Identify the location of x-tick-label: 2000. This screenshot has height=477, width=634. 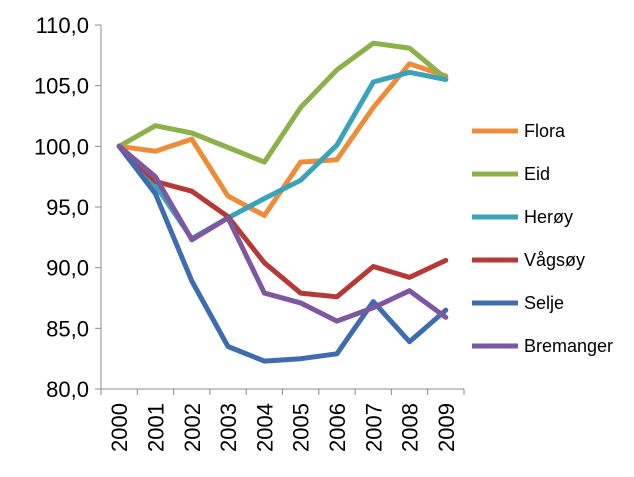
(119, 427).